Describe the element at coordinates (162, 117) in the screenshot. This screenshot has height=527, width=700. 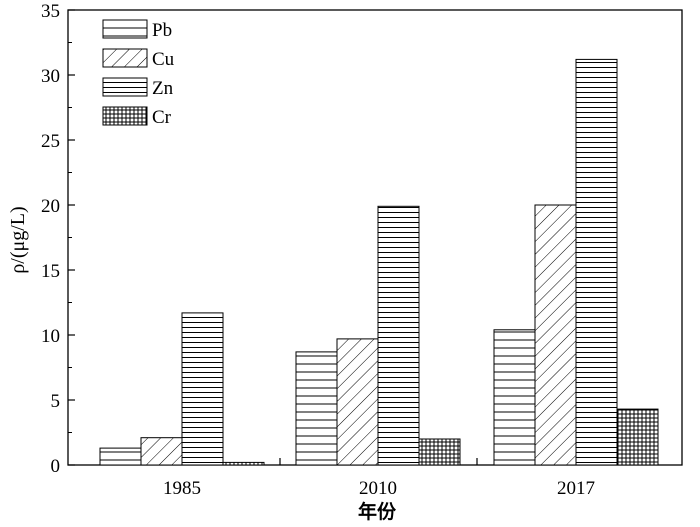
I see `legend-label-cr: Cr` at that location.